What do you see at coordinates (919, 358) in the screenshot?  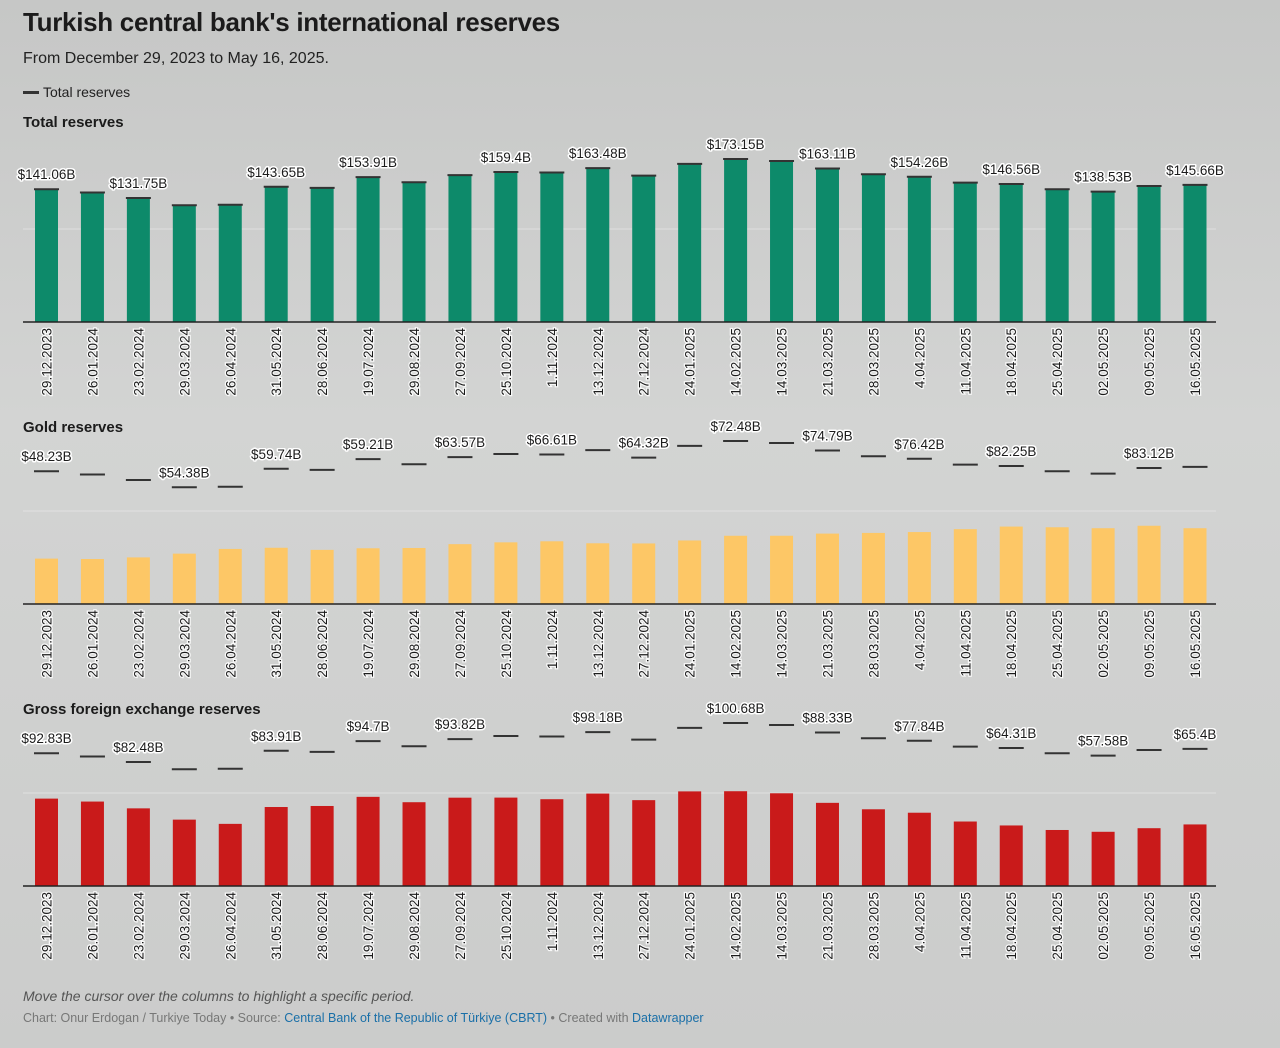 I see `x-tick-label: 4.04.2025` at bounding box center [919, 358].